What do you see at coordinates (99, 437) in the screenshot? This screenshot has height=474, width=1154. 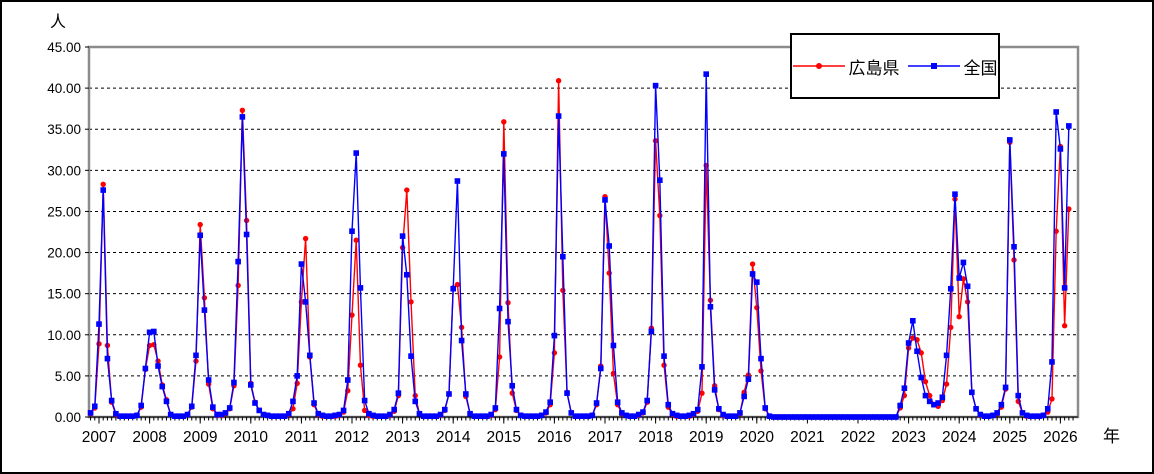 I see `year-label: 2007` at bounding box center [99, 437].